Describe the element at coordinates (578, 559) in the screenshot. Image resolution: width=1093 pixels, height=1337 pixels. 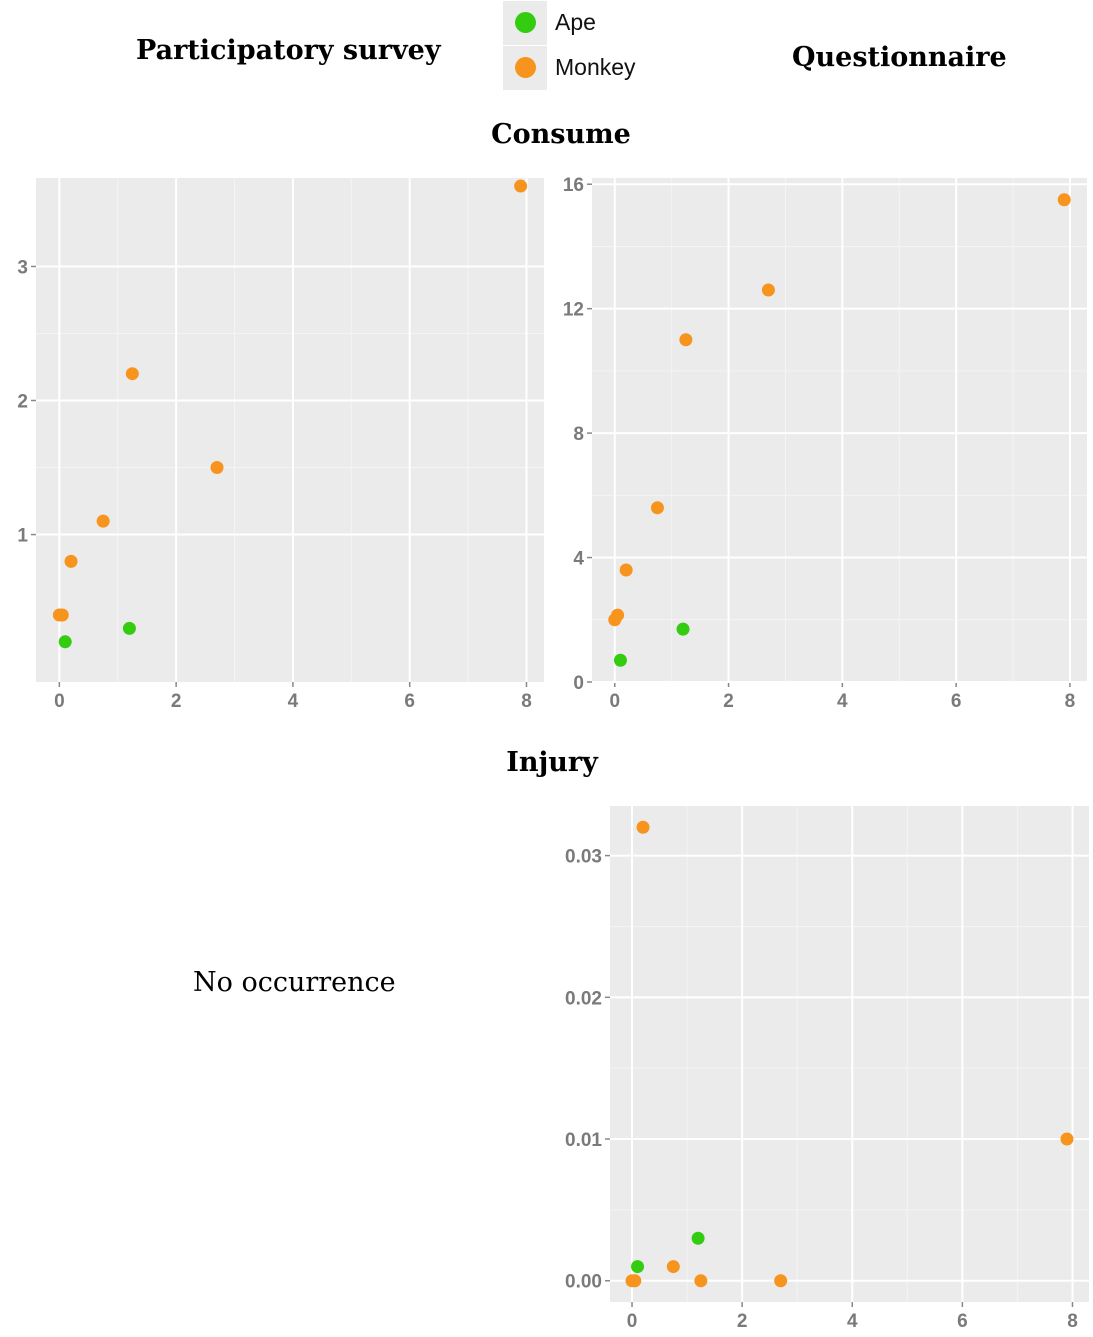
I see `y-tick-label: 4` at that location.